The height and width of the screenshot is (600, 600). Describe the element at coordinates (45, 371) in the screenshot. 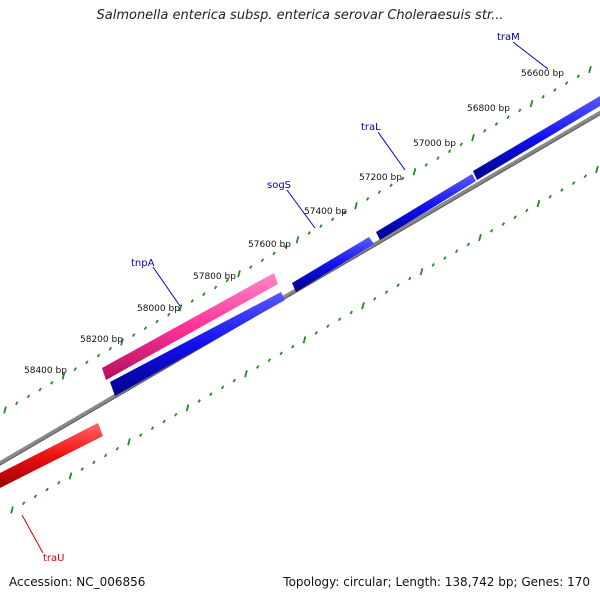

I see `scale-tick-label: 58400 bp` at that location.